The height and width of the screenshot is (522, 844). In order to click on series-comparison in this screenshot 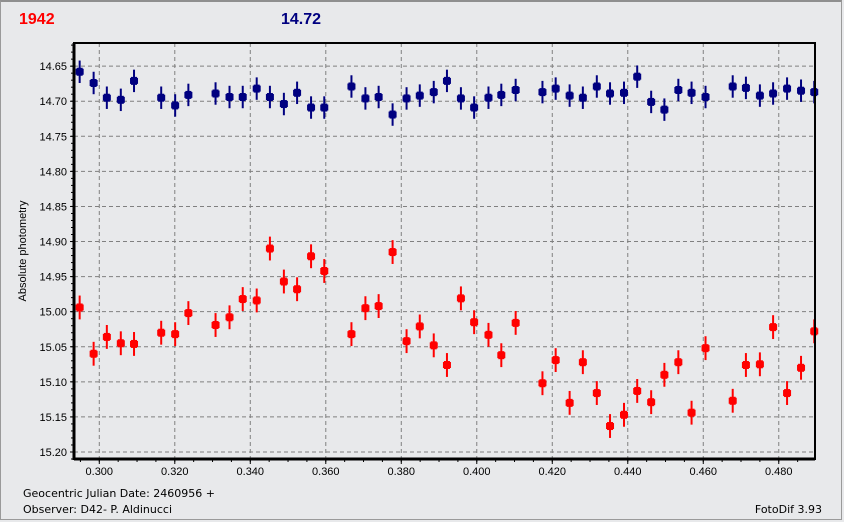, I will do `click(447, 93)`.